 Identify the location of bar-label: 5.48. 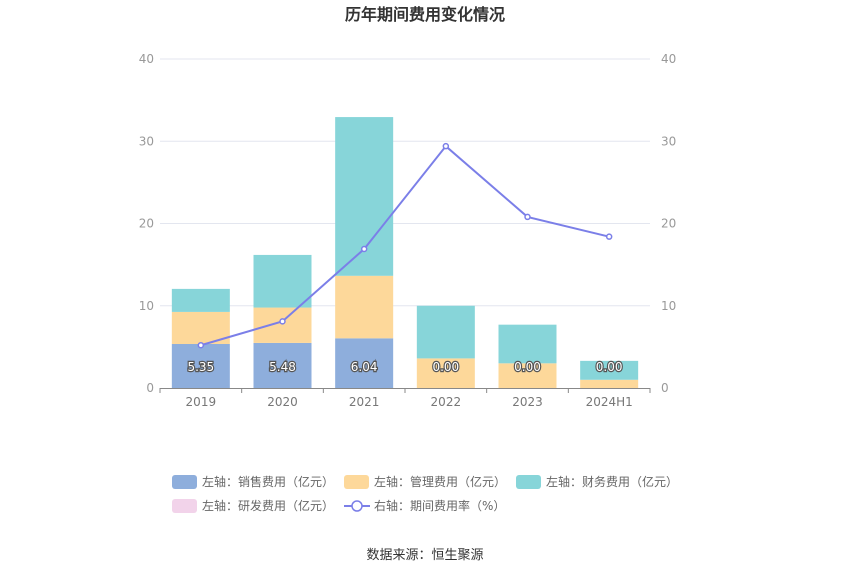
(282, 367).